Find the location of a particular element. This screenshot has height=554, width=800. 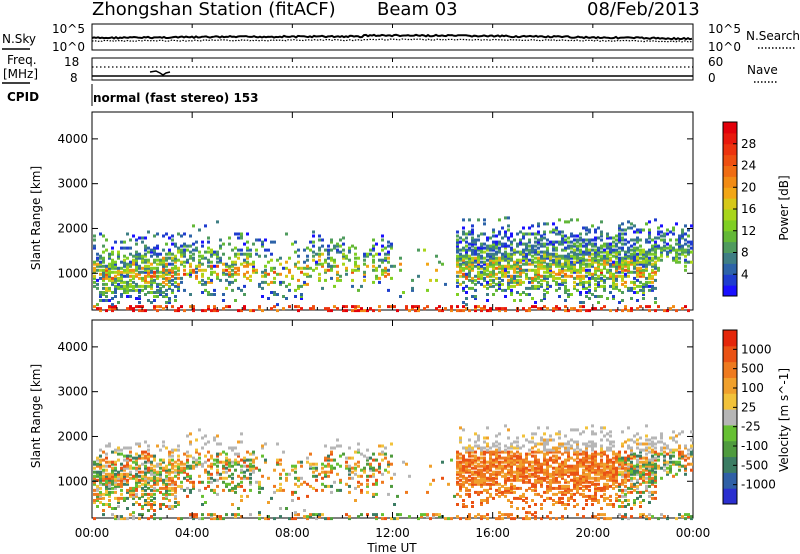

cpid-text: normal (fast stereo) 153 is located at coordinates (176, 98).